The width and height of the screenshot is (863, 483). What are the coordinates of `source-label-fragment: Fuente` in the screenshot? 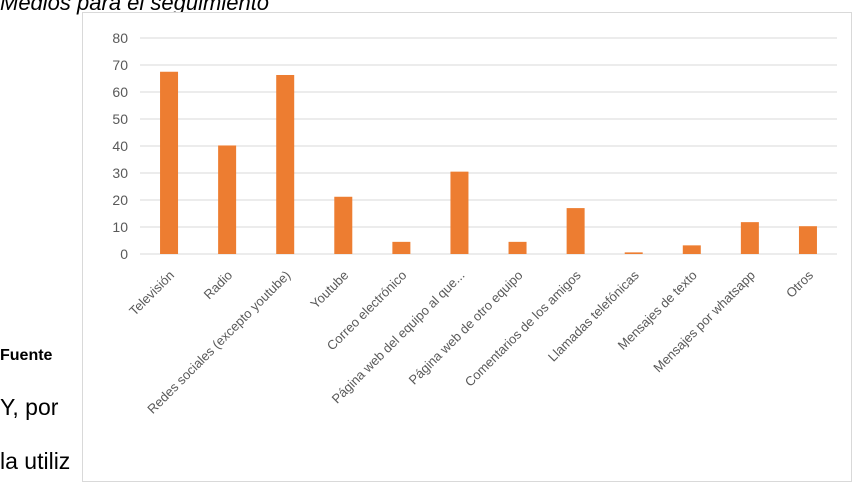 It's located at (26, 355).